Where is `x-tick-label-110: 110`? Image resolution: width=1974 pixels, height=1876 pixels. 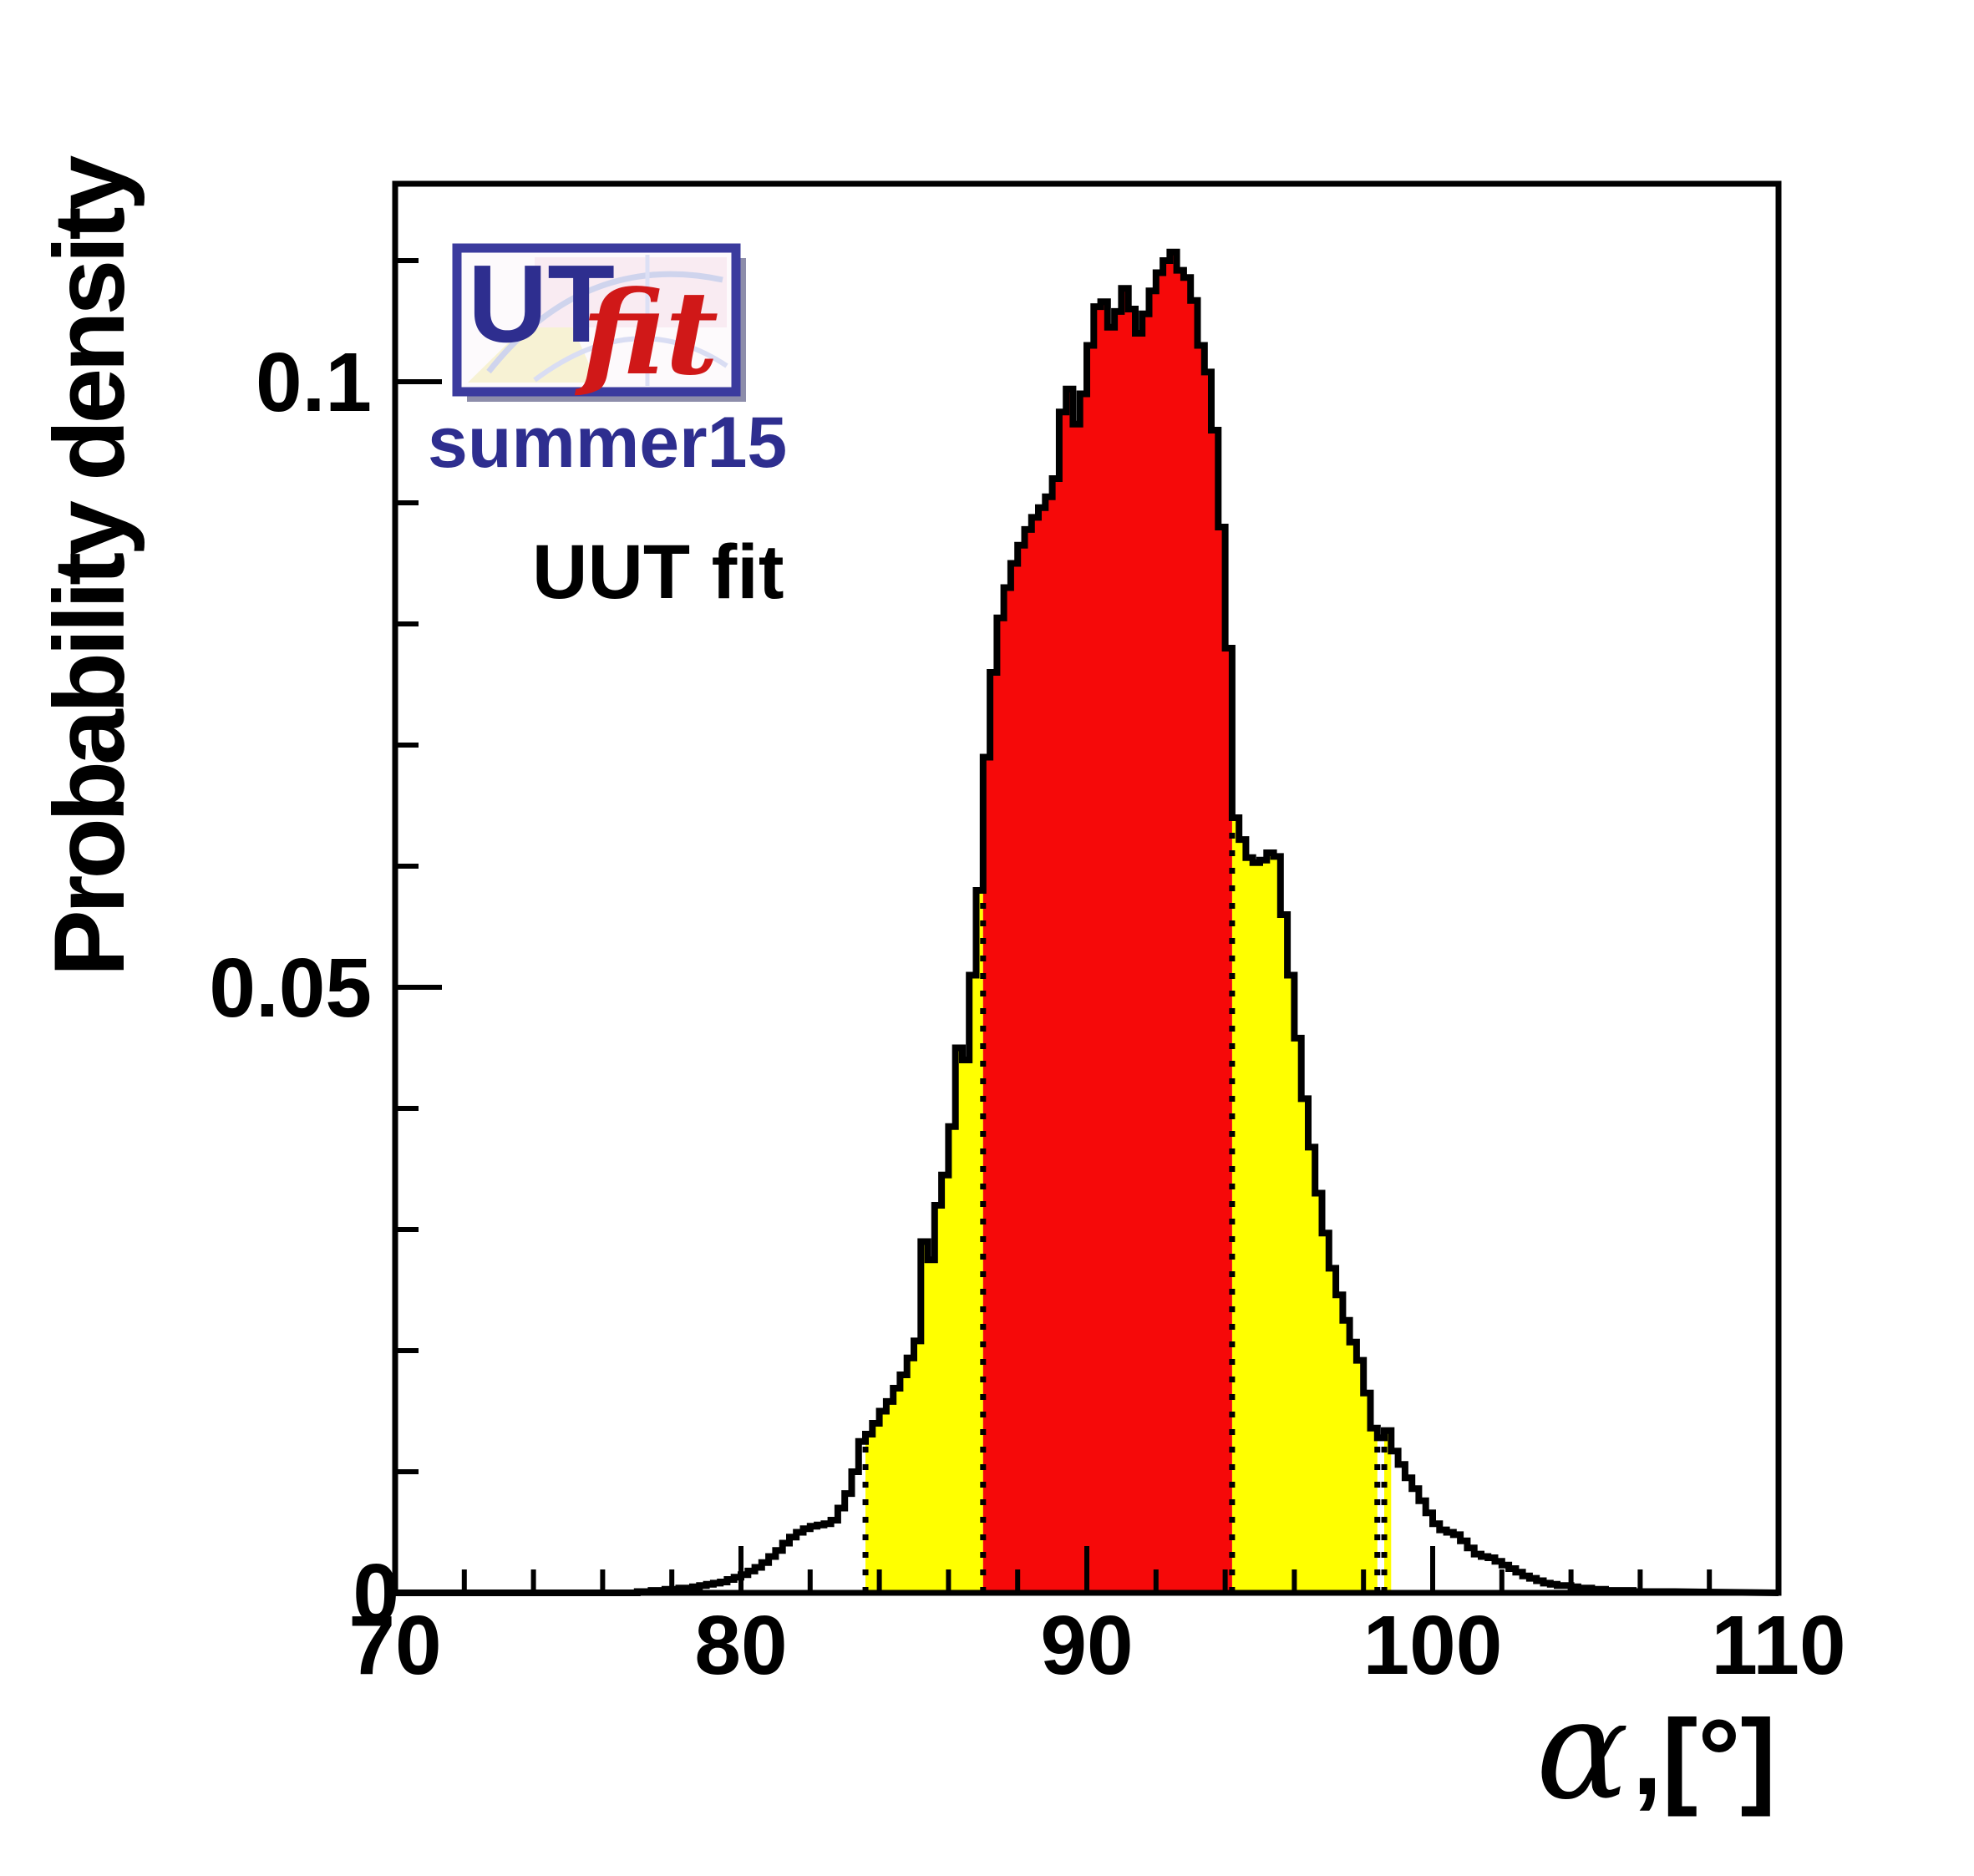
x-tick-label-110: 110 is located at coordinates (1778, 1645).